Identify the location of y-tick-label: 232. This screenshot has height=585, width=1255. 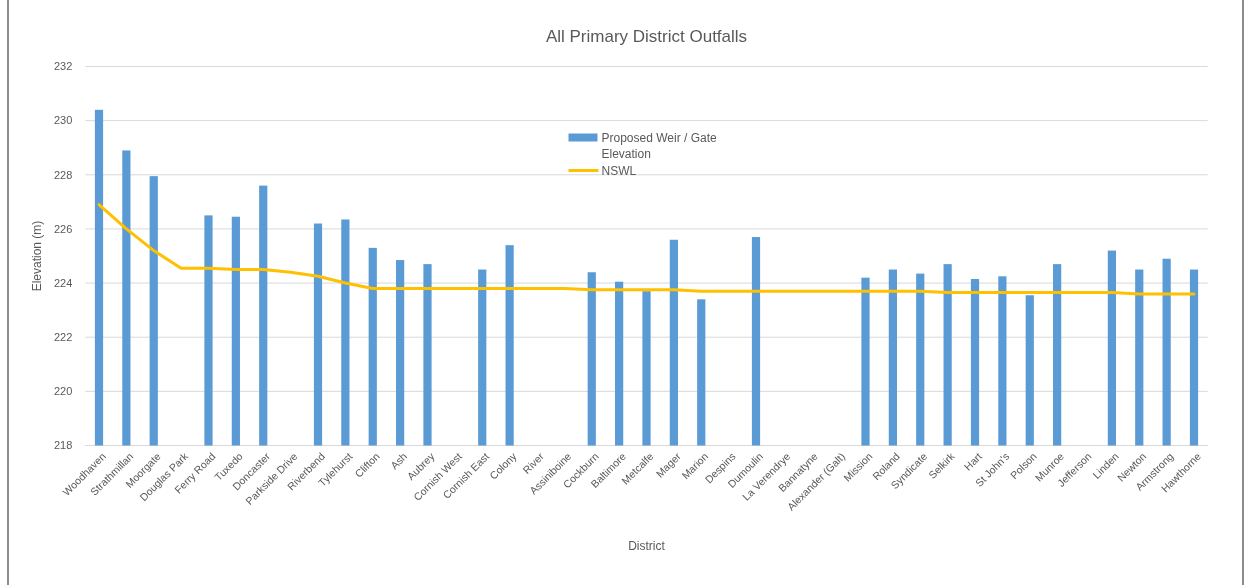
(63, 66).